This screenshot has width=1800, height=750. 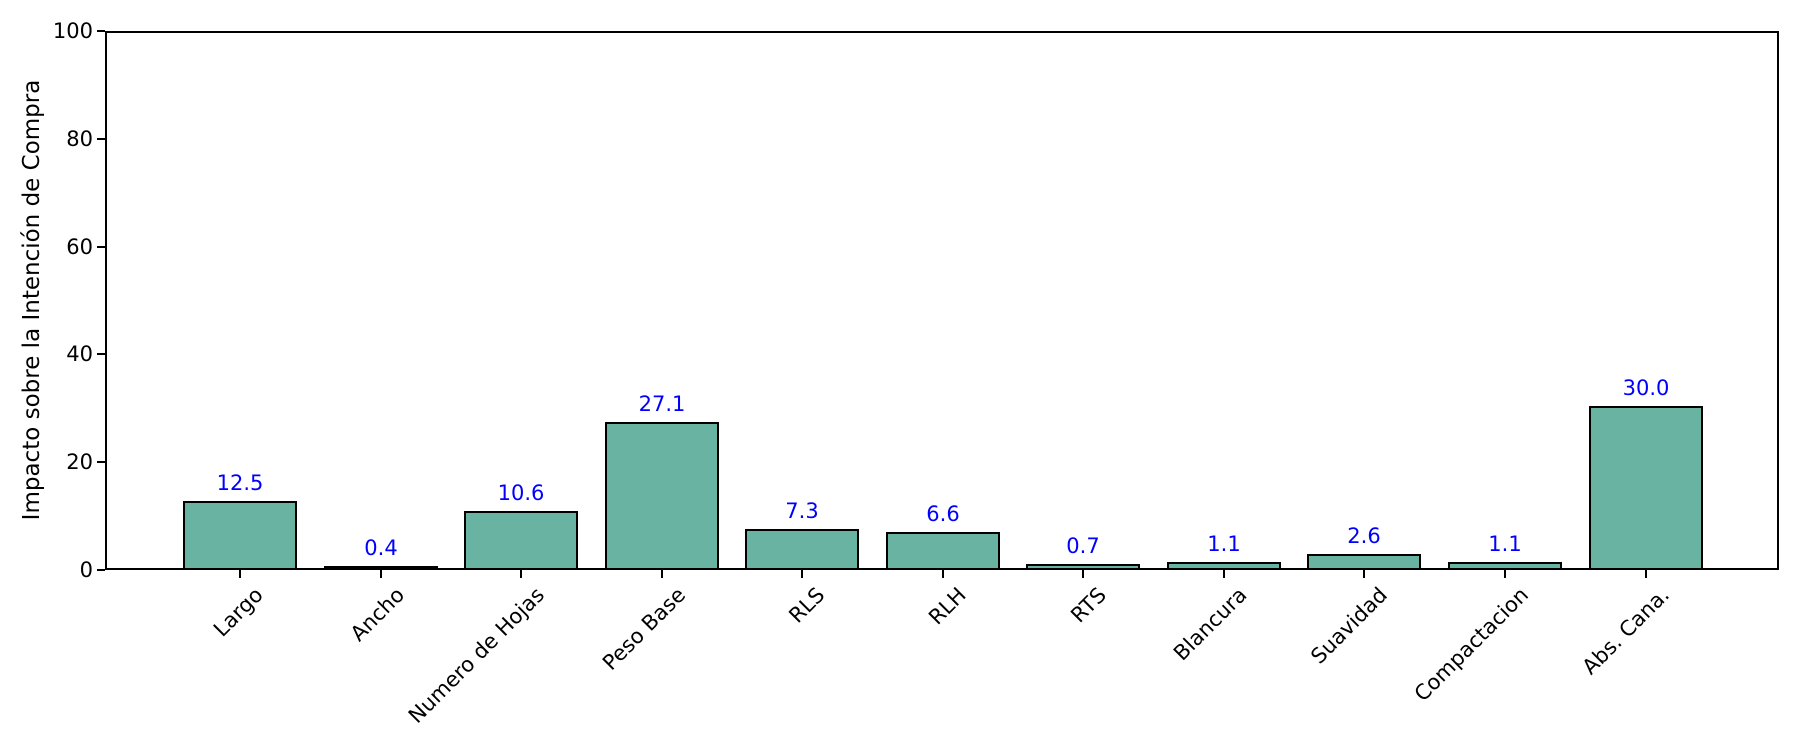 What do you see at coordinates (79, 246) in the screenshot?
I see `y-tick-label: 60` at bounding box center [79, 246].